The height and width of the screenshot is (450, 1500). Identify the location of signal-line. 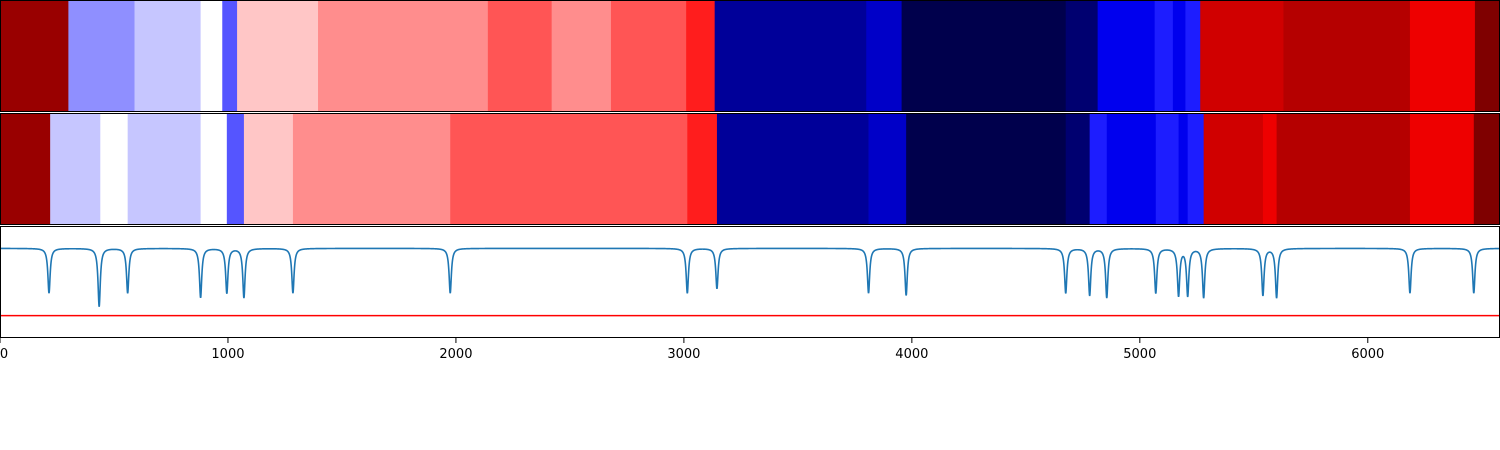
(750, 277).